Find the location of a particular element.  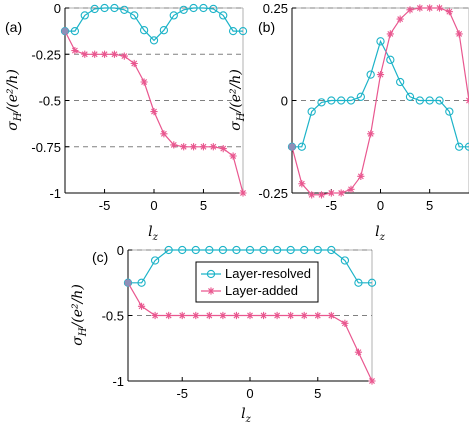

y-tick-label: 0 is located at coordinates (120, 250).